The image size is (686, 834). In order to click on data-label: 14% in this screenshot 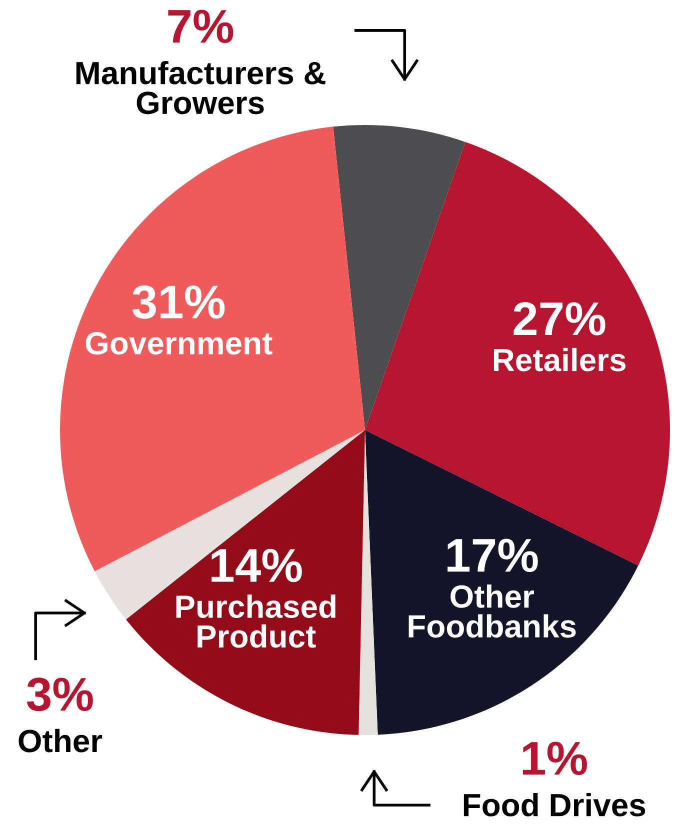, I will do `click(257, 565)`.